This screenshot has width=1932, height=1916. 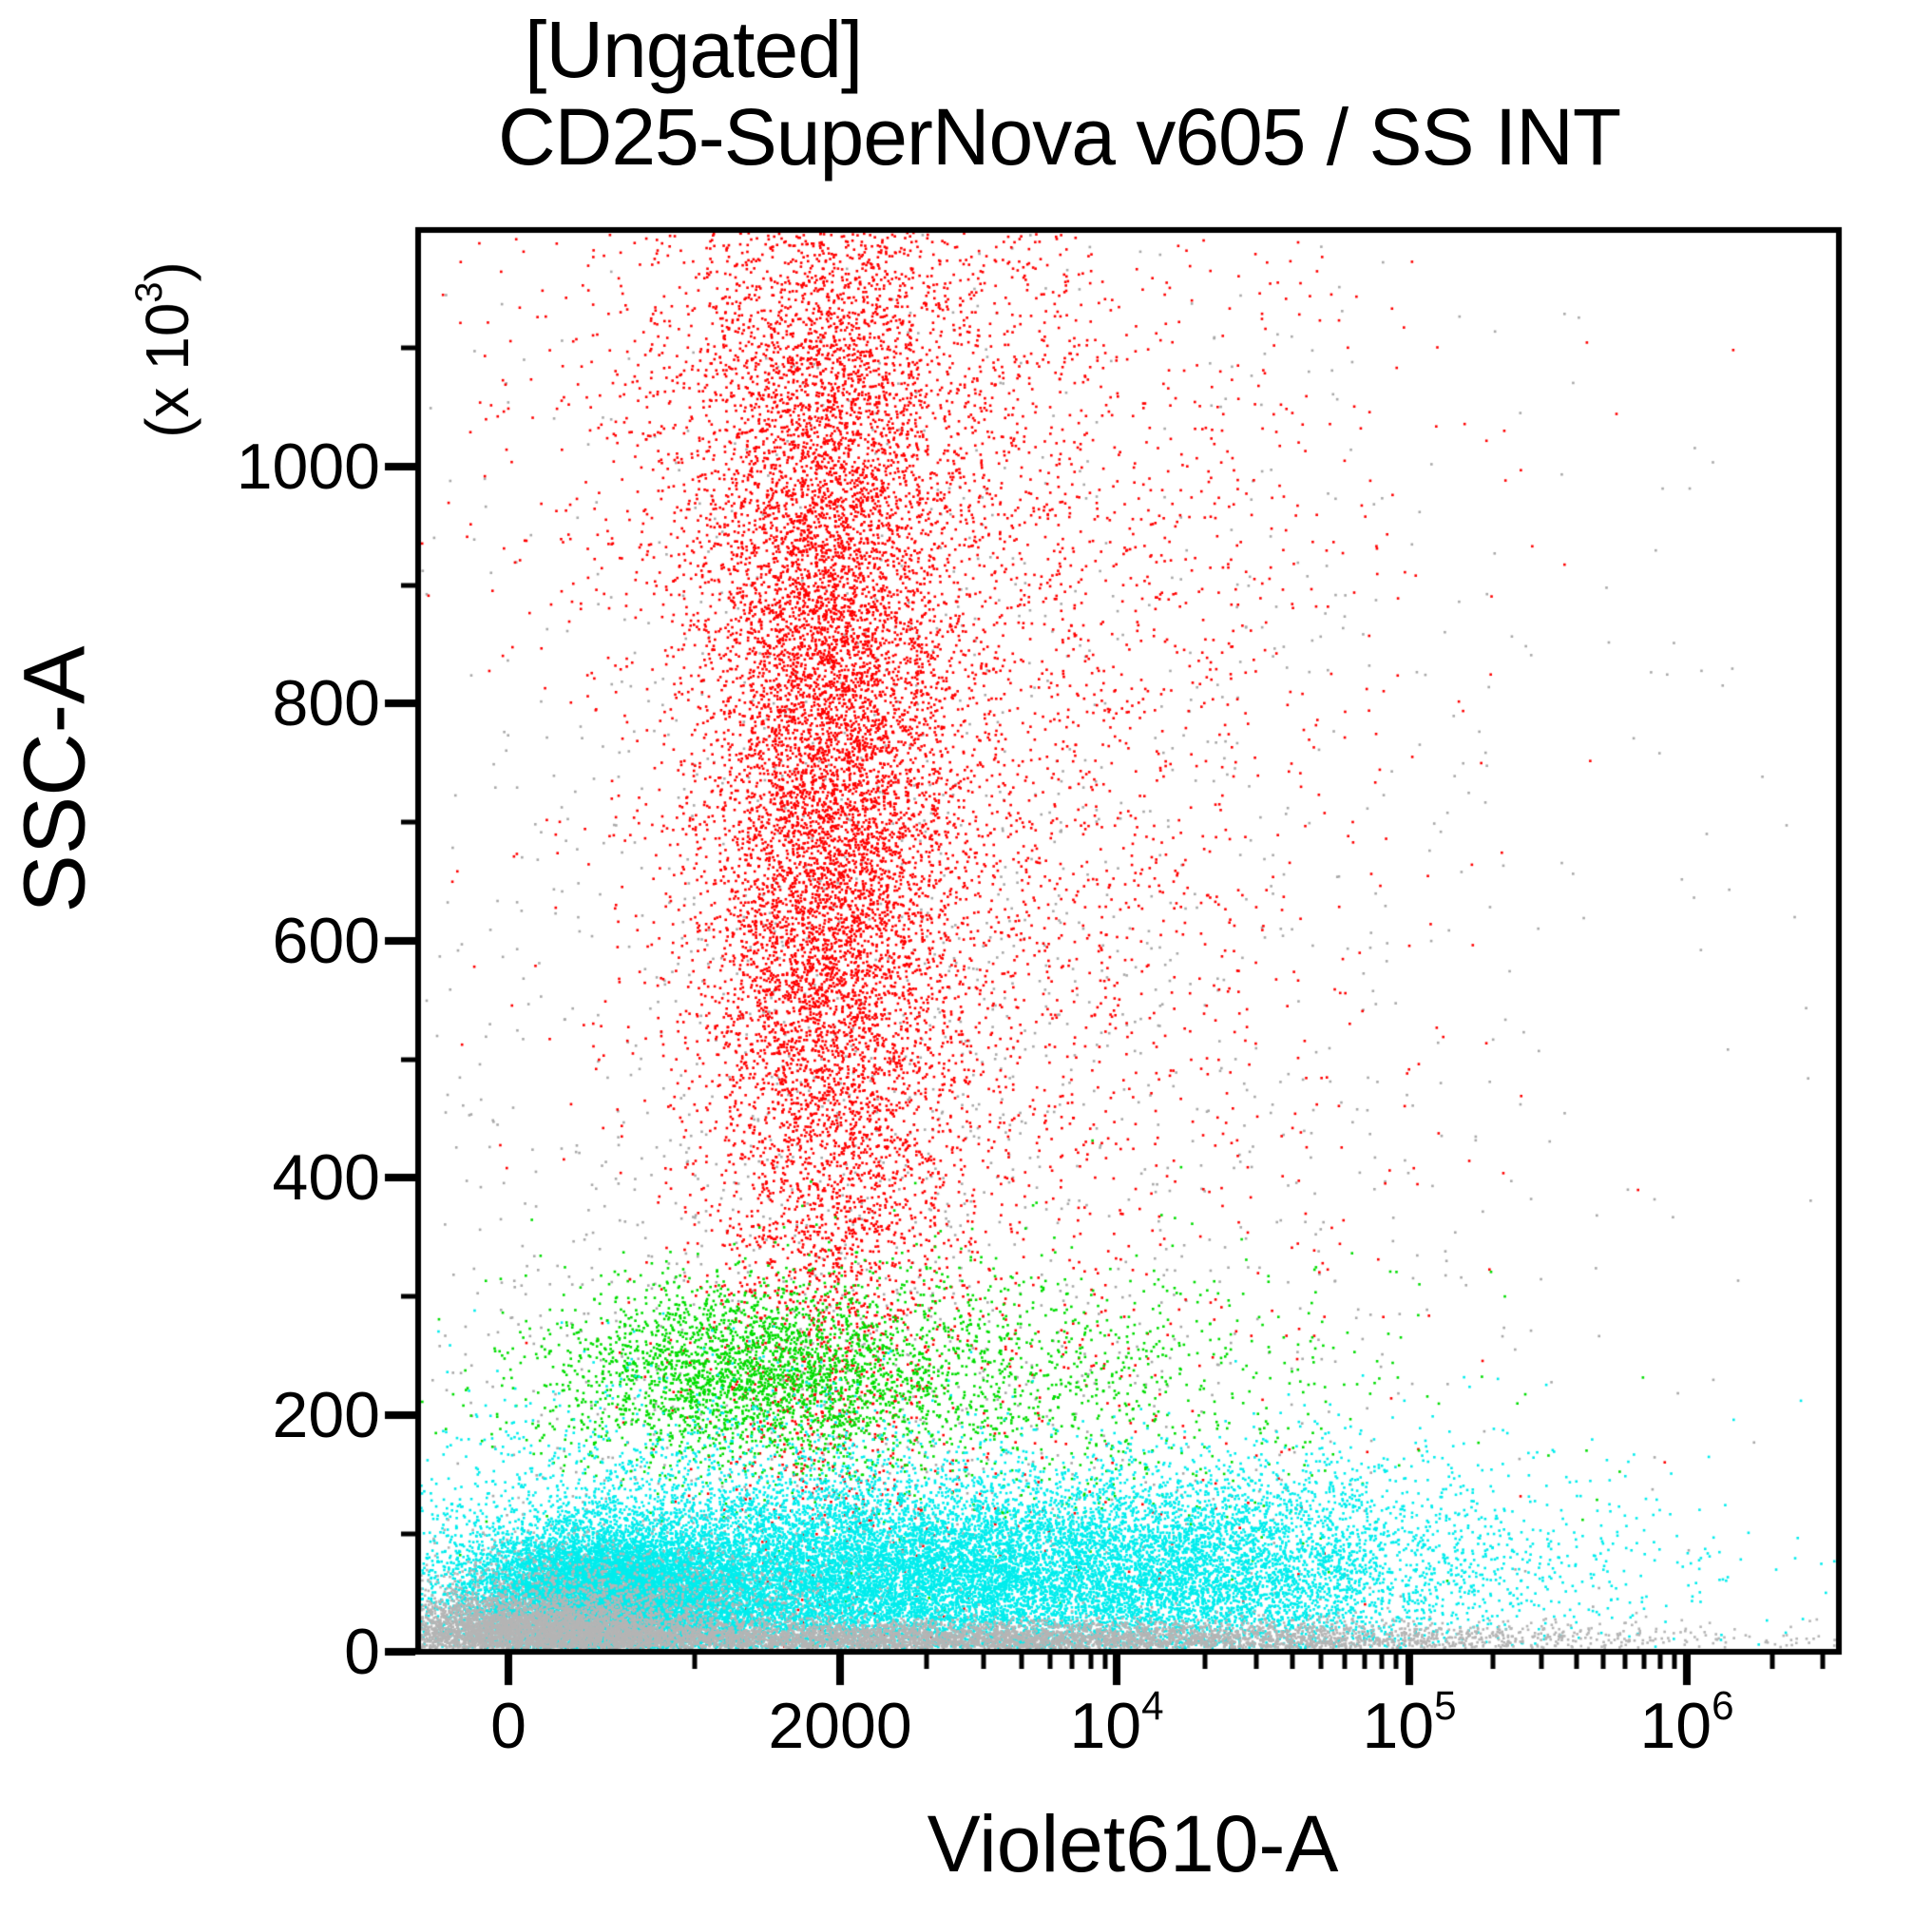 I want to click on x-tick-label: 0, so click(x=508, y=1726).